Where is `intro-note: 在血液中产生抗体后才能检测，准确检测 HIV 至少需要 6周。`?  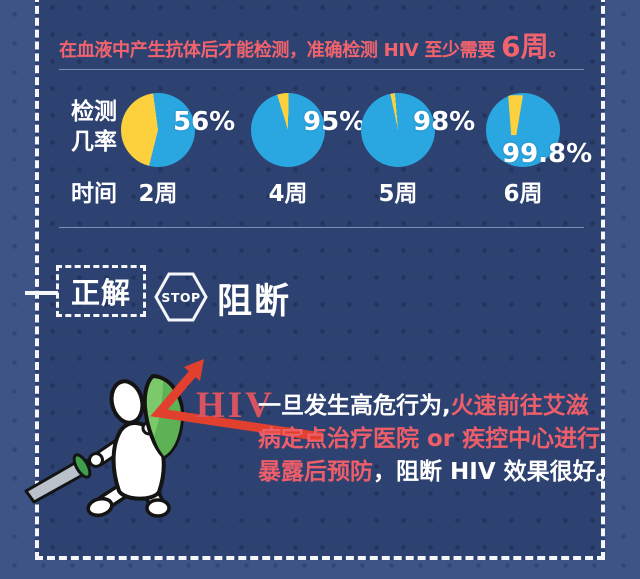
intro-note: 在血液中产生抗体后才能检测，准确检测 HIV 至少需要 6周。 is located at coordinates (326, 45).